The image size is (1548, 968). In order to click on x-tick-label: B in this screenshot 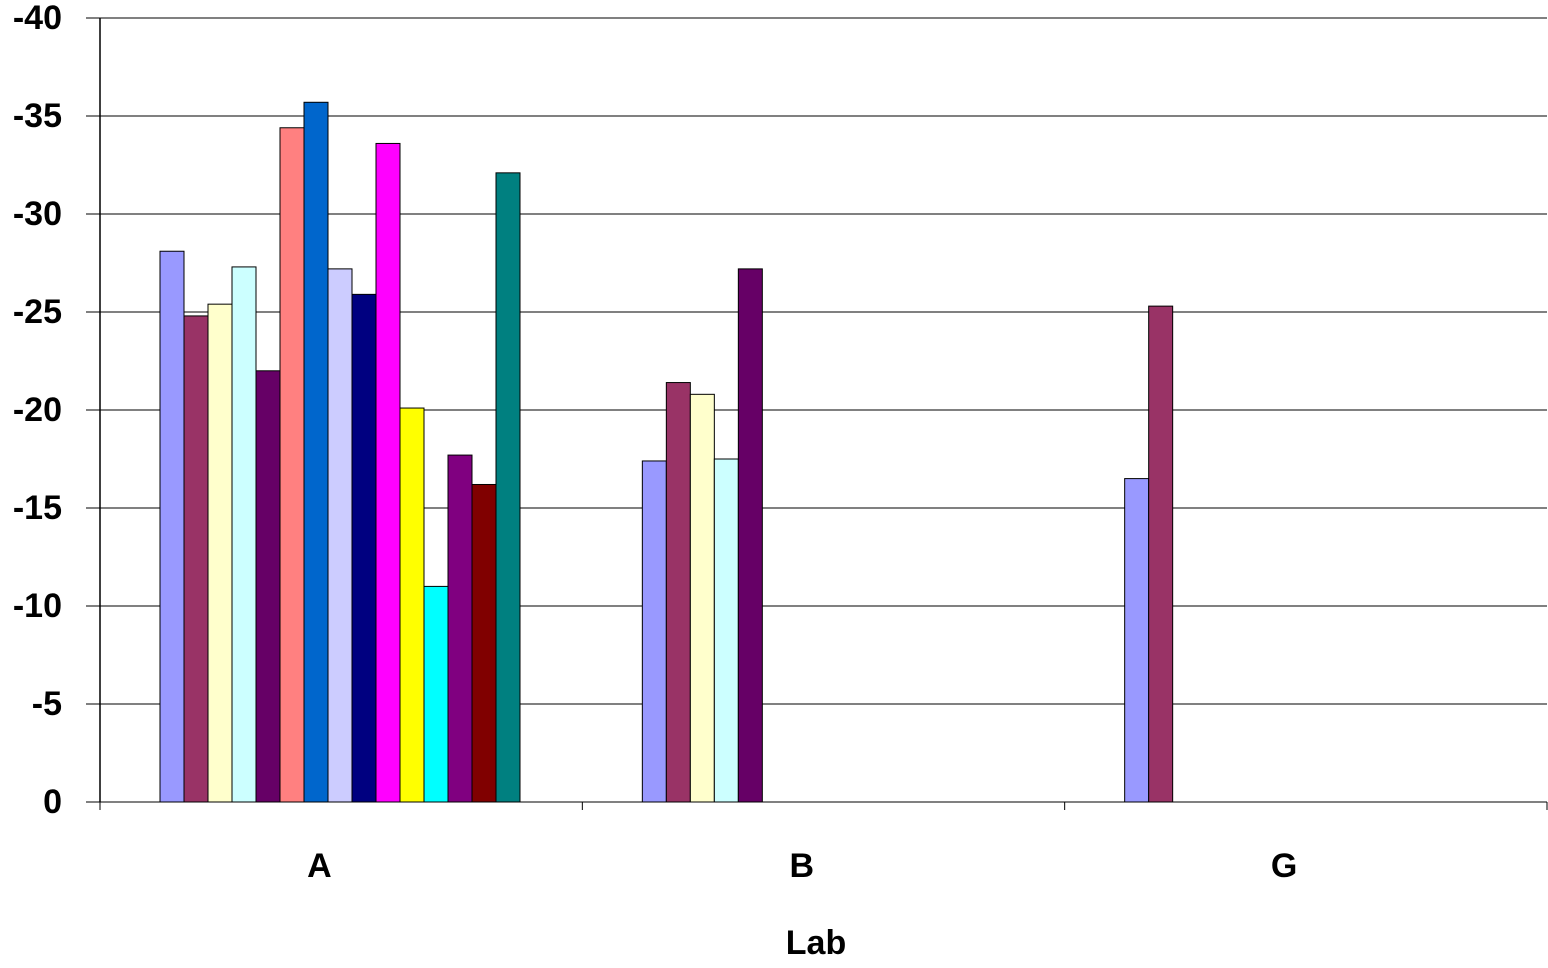, I will do `click(802, 866)`.